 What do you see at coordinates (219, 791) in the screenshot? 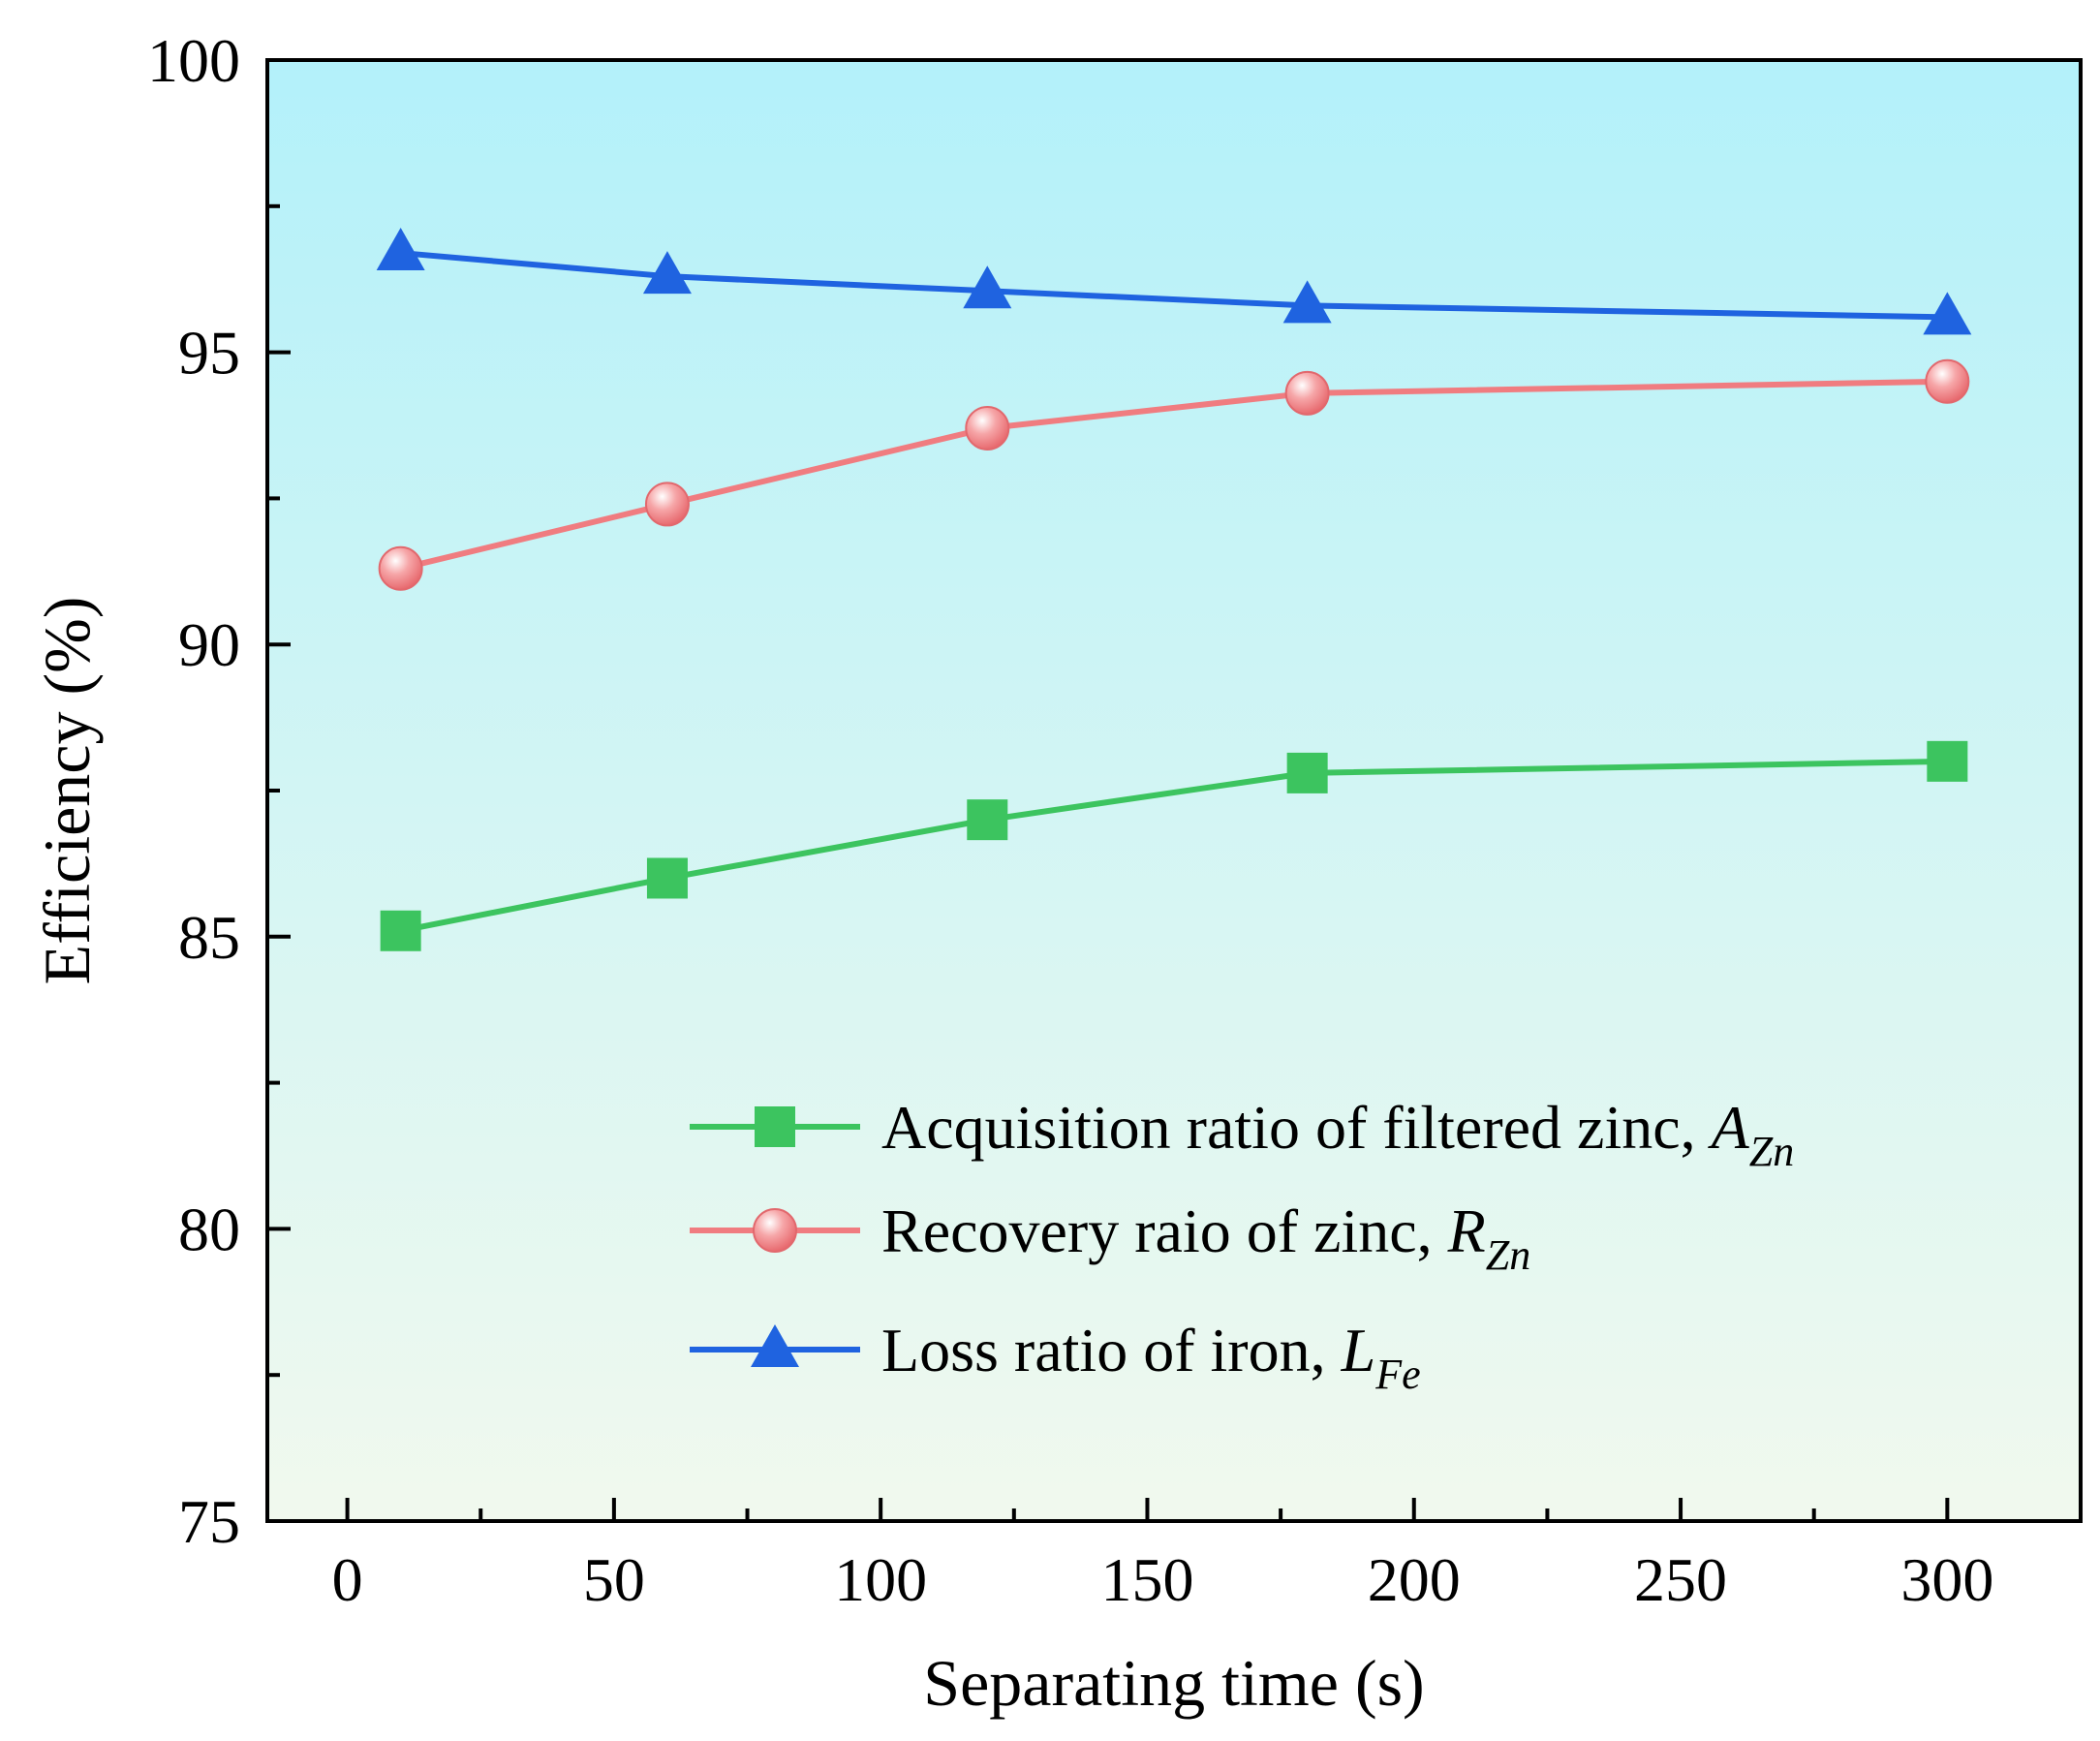
I see `y-axis: 75 80 85 90 95 100` at bounding box center [219, 791].